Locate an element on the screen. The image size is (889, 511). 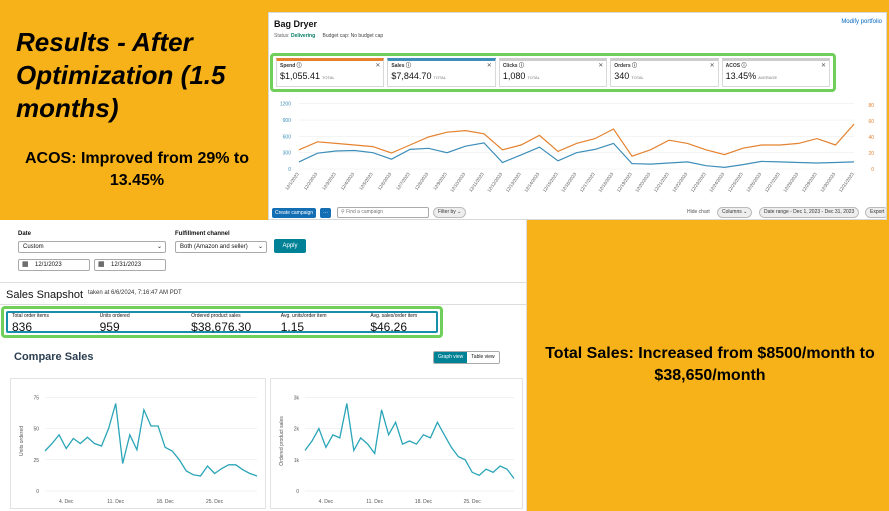
metric-label: Clicks ⓘ is located at coordinates (513, 66).